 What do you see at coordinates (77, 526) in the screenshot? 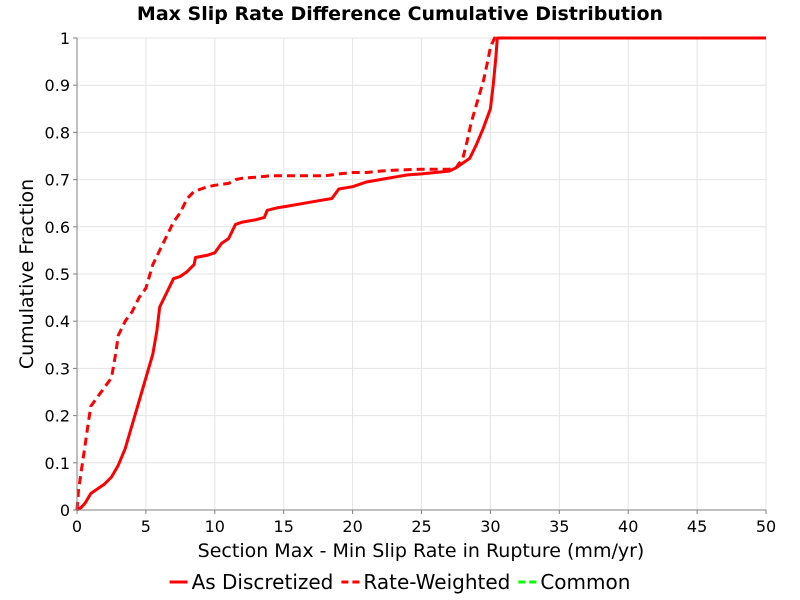
I see `x-tick-label: 0` at bounding box center [77, 526].